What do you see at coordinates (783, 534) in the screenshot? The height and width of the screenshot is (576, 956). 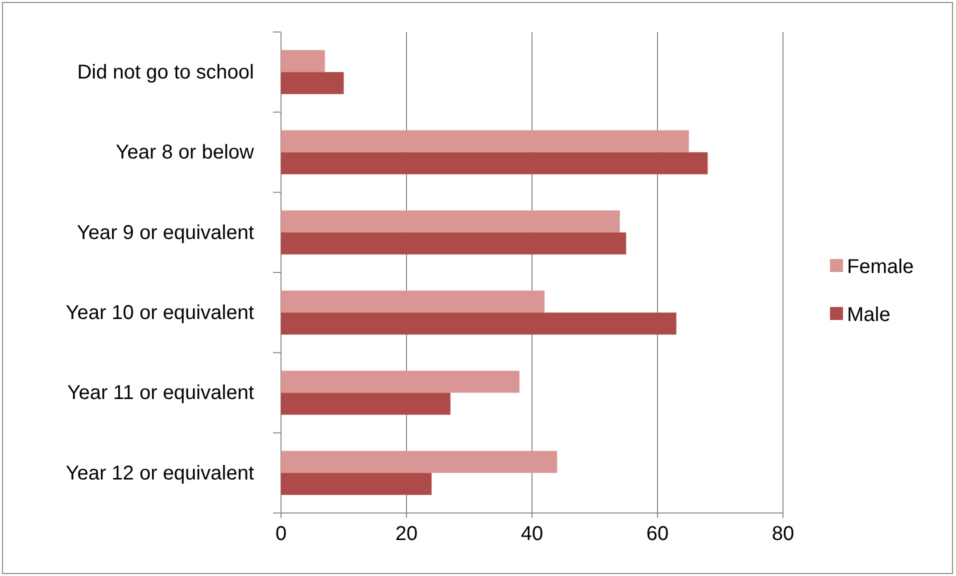 I see `x-tick-label: 80` at bounding box center [783, 534].